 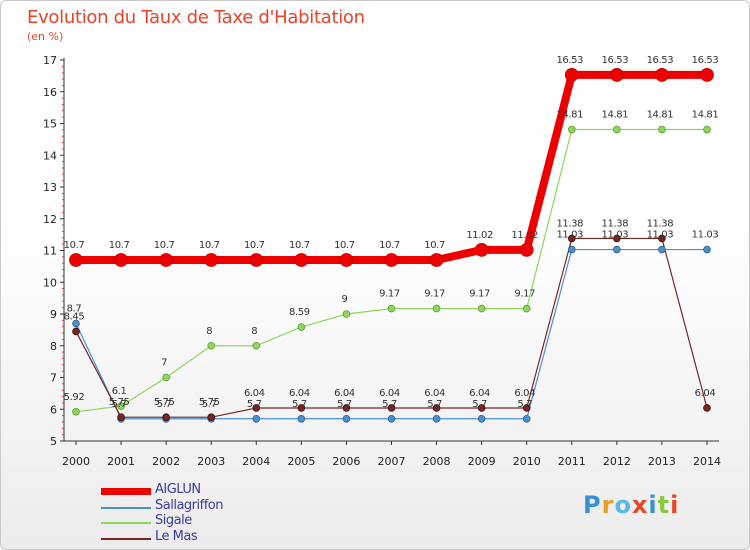 What do you see at coordinates (176, 536) in the screenshot?
I see `legend-label-le-mas: Le Mas` at bounding box center [176, 536].